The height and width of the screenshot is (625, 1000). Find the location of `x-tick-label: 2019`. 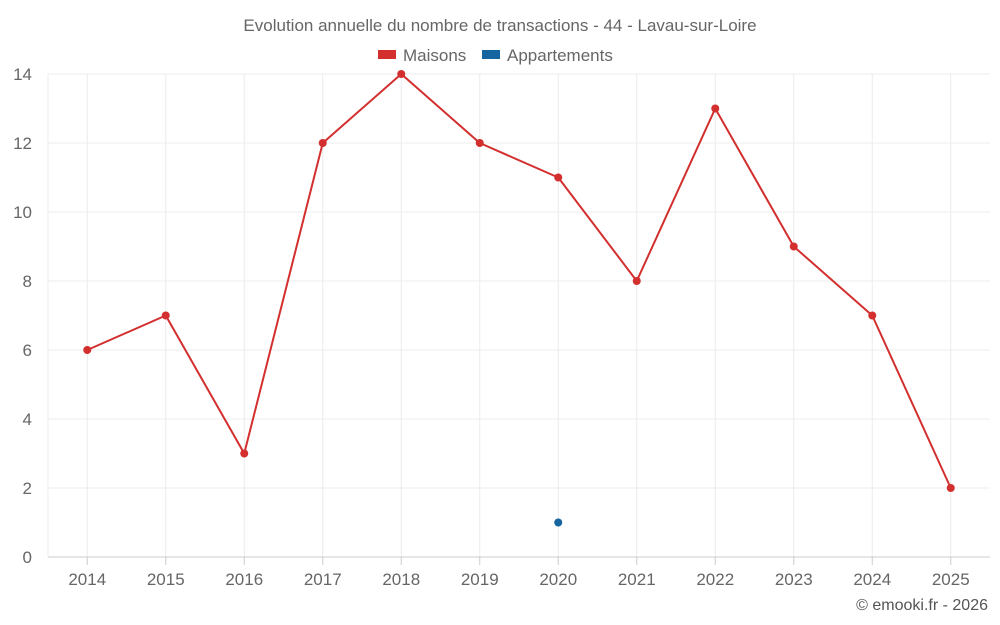

x-tick-label: 2019 is located at coordinates (480, 579).